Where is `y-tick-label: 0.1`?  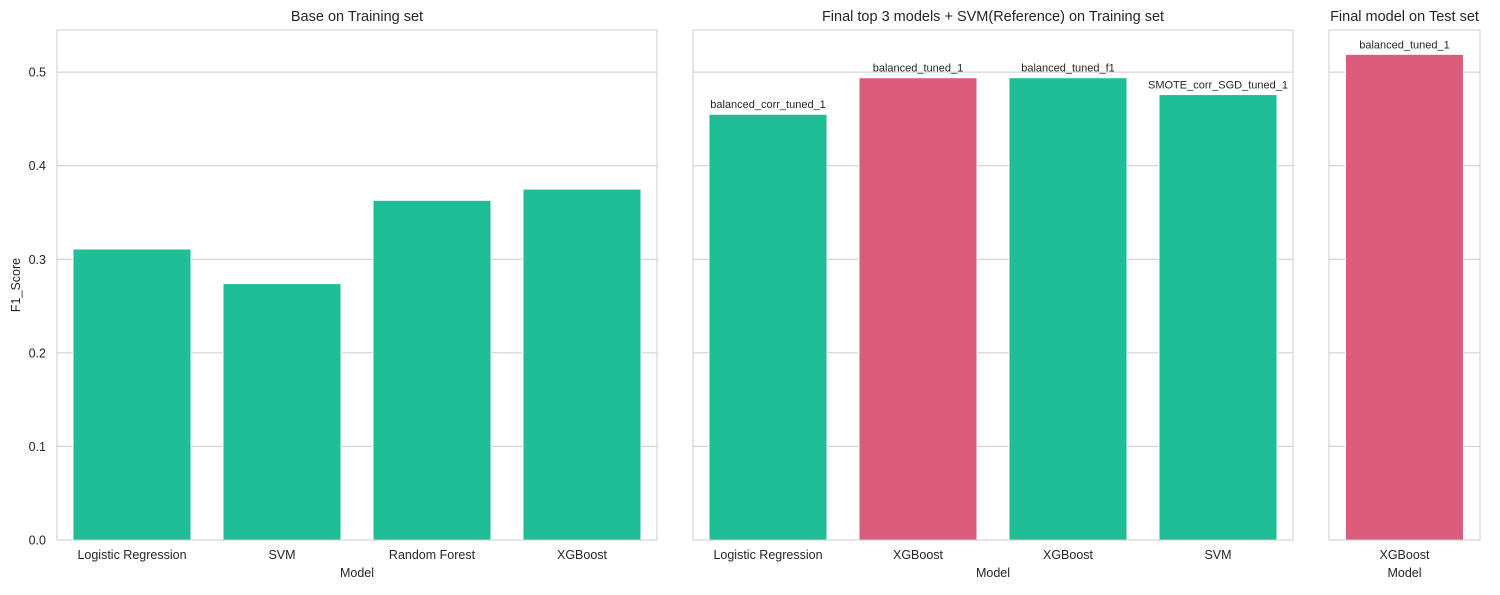
y-tick-label: 0.1 is located at coordinates (37, 447).